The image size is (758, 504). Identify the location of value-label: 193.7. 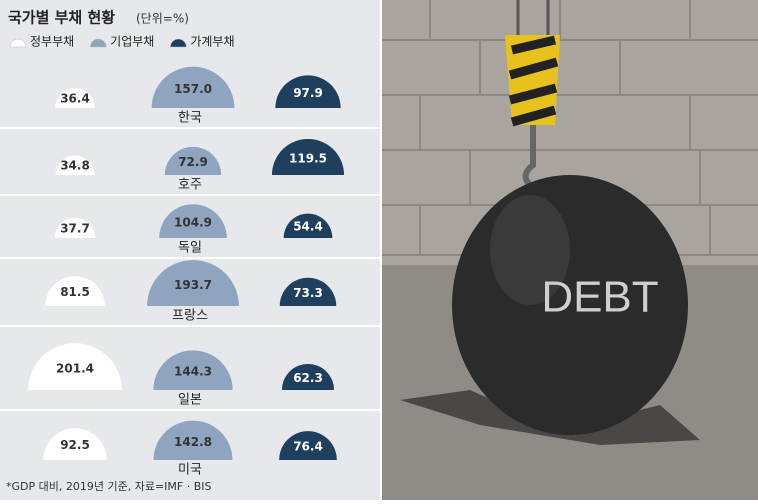
(193, 285).